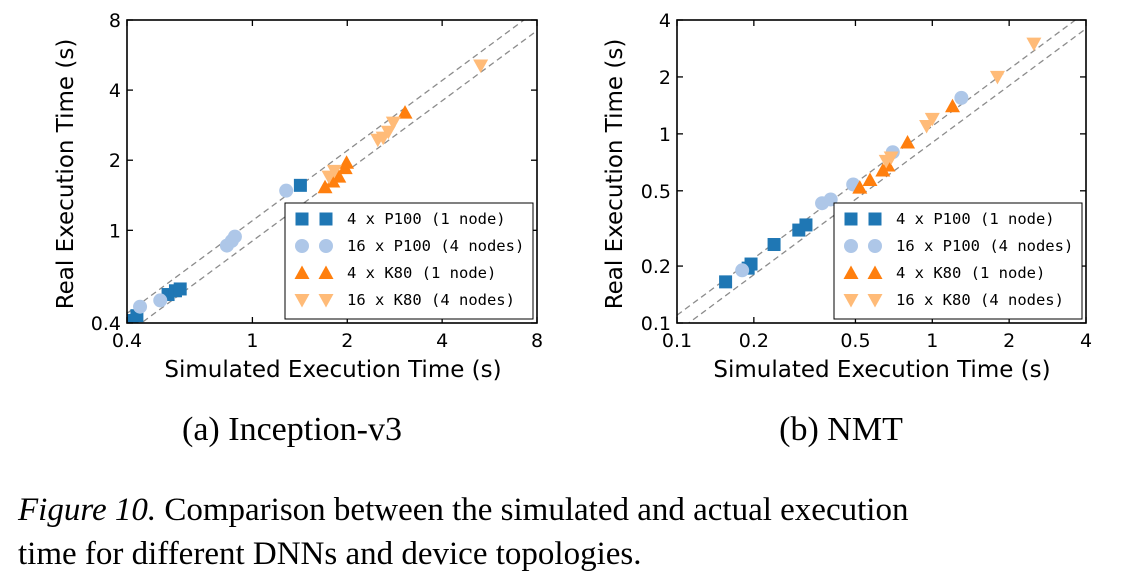 The image size is (1143, 582). What do you see at coordinates (537, 341) in the screenshot?
I see `x-tick-label-a-4: 8` at bounding box center [537, 341].